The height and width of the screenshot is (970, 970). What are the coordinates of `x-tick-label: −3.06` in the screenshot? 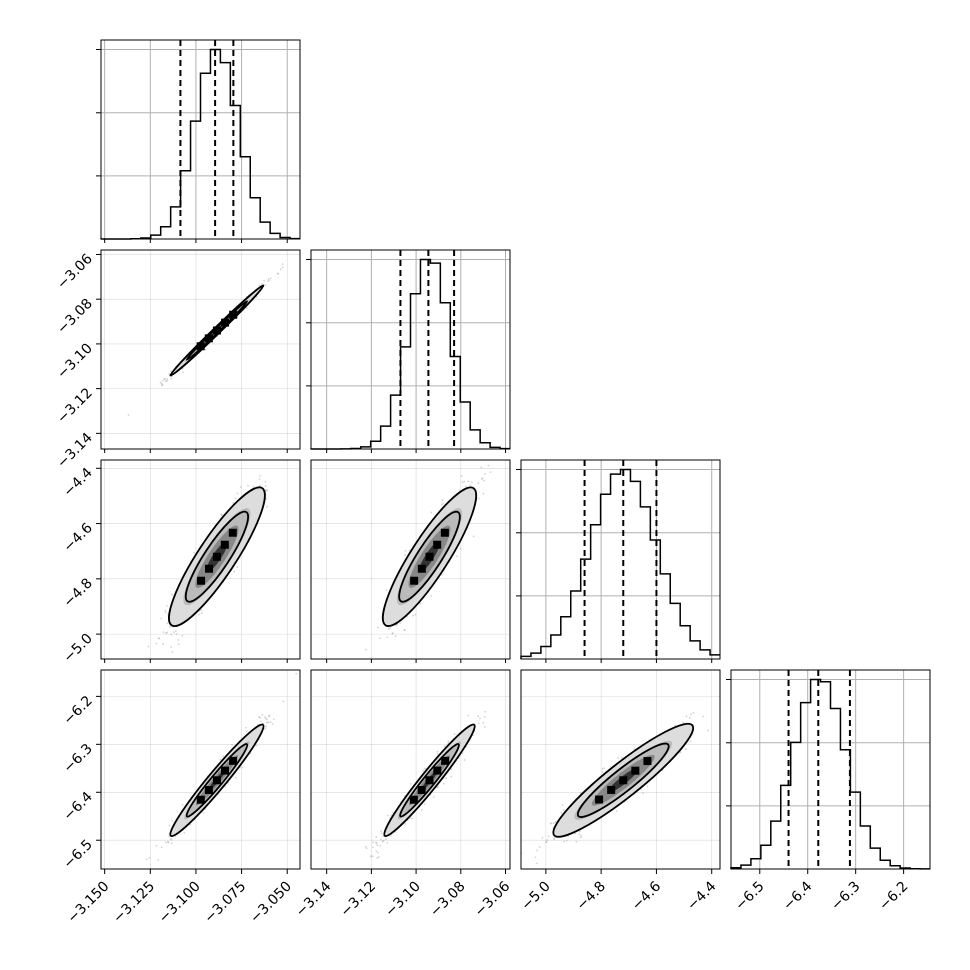 It's located at (493, 899).